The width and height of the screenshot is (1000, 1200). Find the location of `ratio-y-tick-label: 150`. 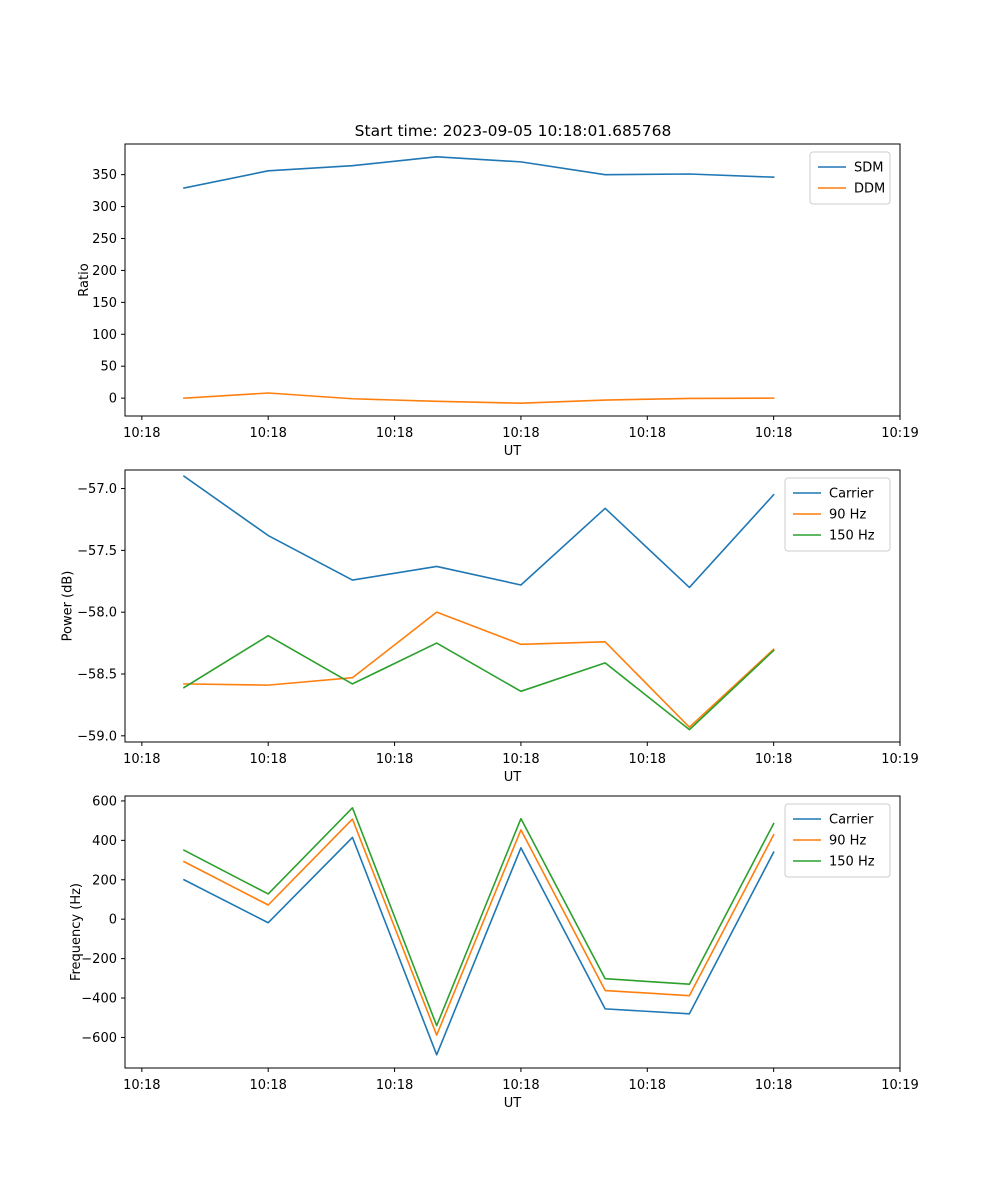

ratio-y-tick-label: 150 is located at coordinates (104, 303).